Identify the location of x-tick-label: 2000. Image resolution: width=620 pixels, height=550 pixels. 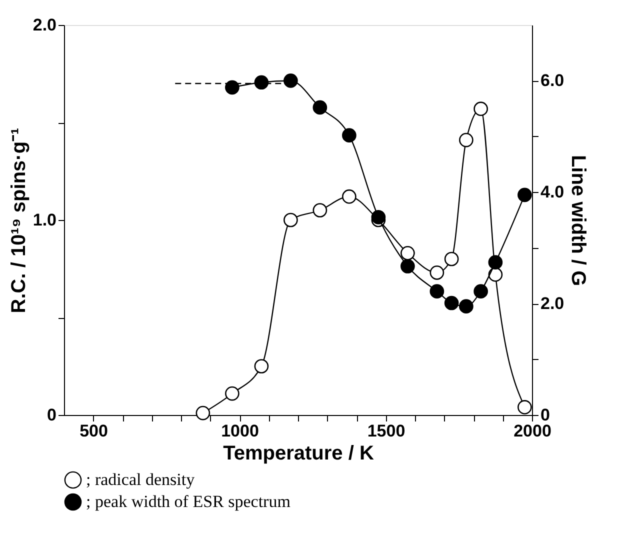
(533, 431).